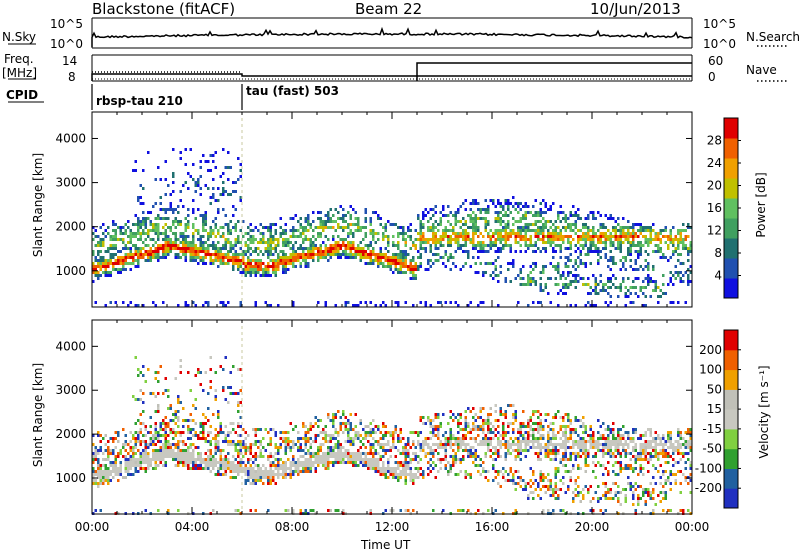 This screenshot has width=800, height=554. I want to click on xtick-label-0: 00:00, so click(92, 527).